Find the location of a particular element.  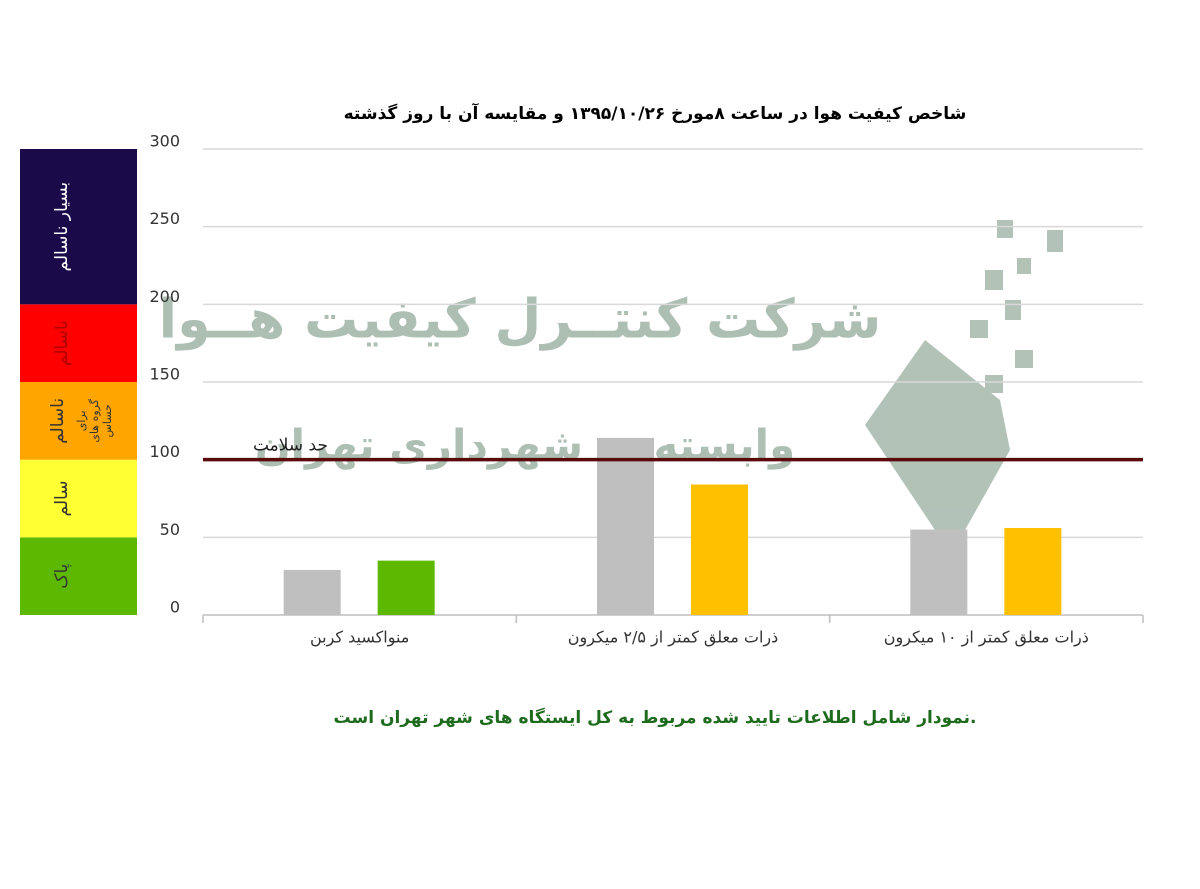

y-tick-label: 50 is located at coordinates (170, 529).